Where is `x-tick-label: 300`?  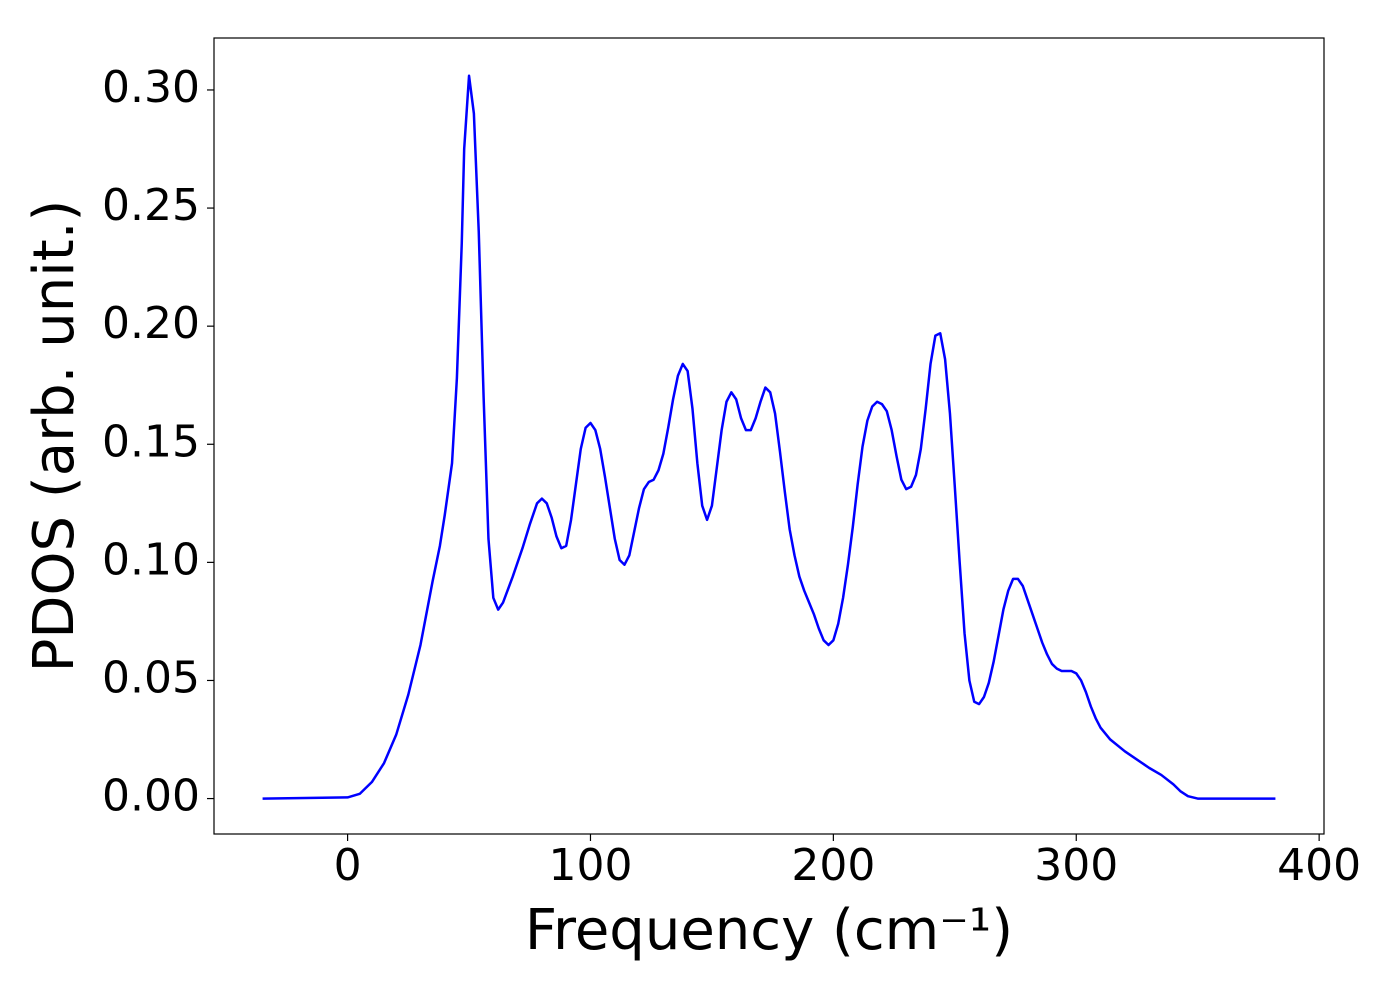 x-tick-label: 300 is located at coordinates (1076, 865).